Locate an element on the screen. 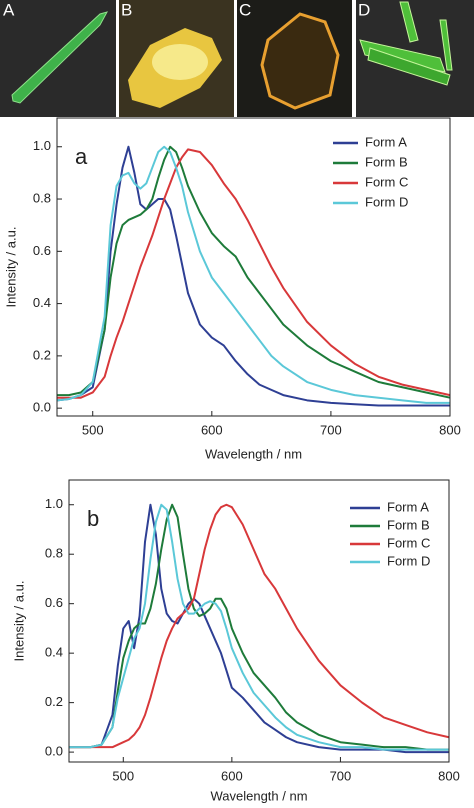 The height and width of the screenshot is (808, 474). photo-label: A is located at coordinates (9, 9).